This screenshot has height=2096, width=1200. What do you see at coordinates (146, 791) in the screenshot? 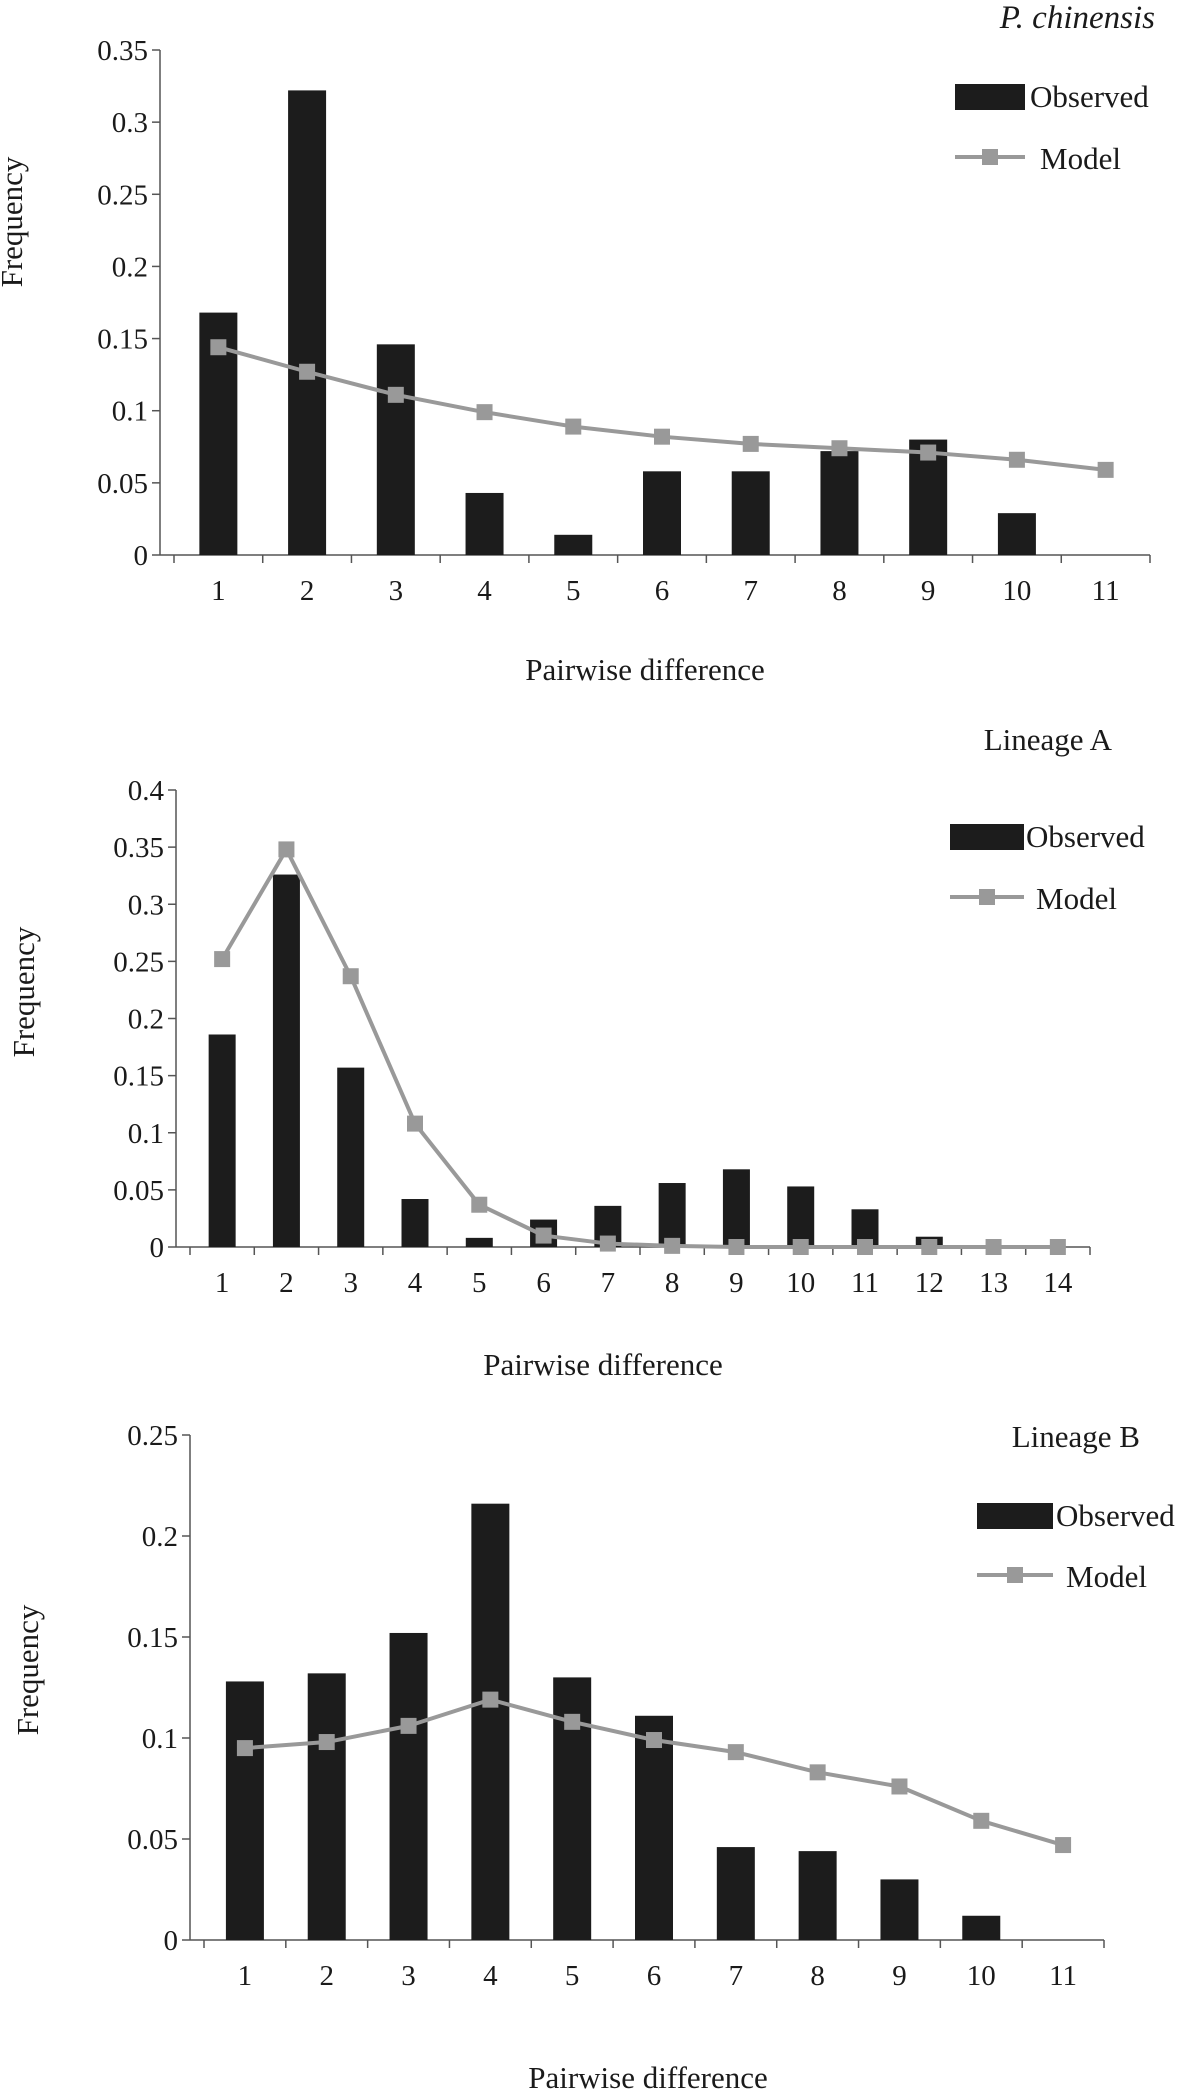
I see `y-tick-label: 0.4` at bounding box center [146, 791].